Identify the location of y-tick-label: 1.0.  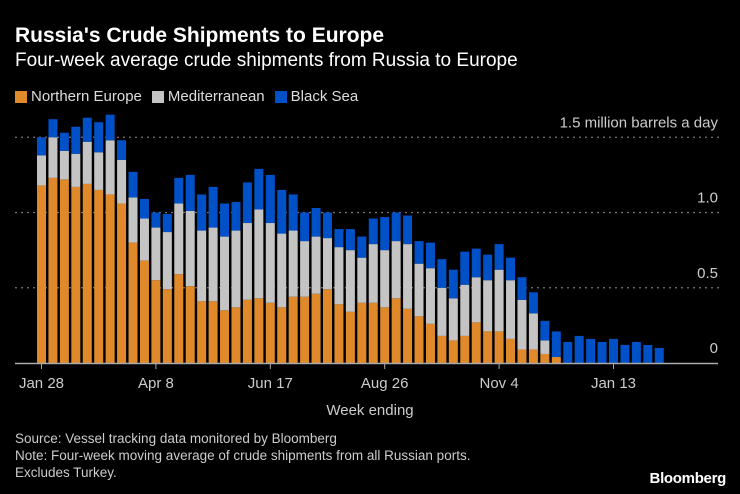
(707, 198).